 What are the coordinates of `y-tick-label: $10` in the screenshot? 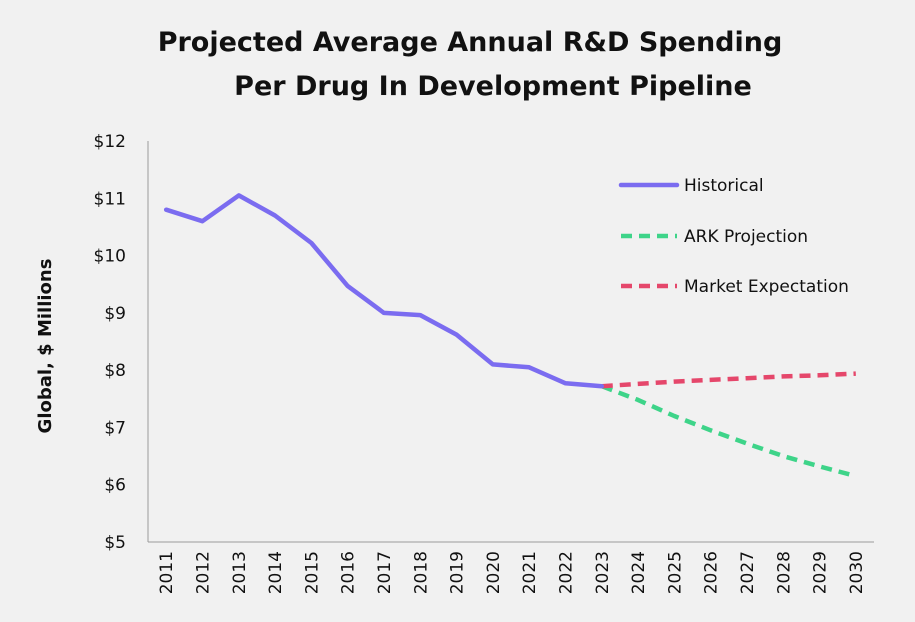 It's located at (110, 257).